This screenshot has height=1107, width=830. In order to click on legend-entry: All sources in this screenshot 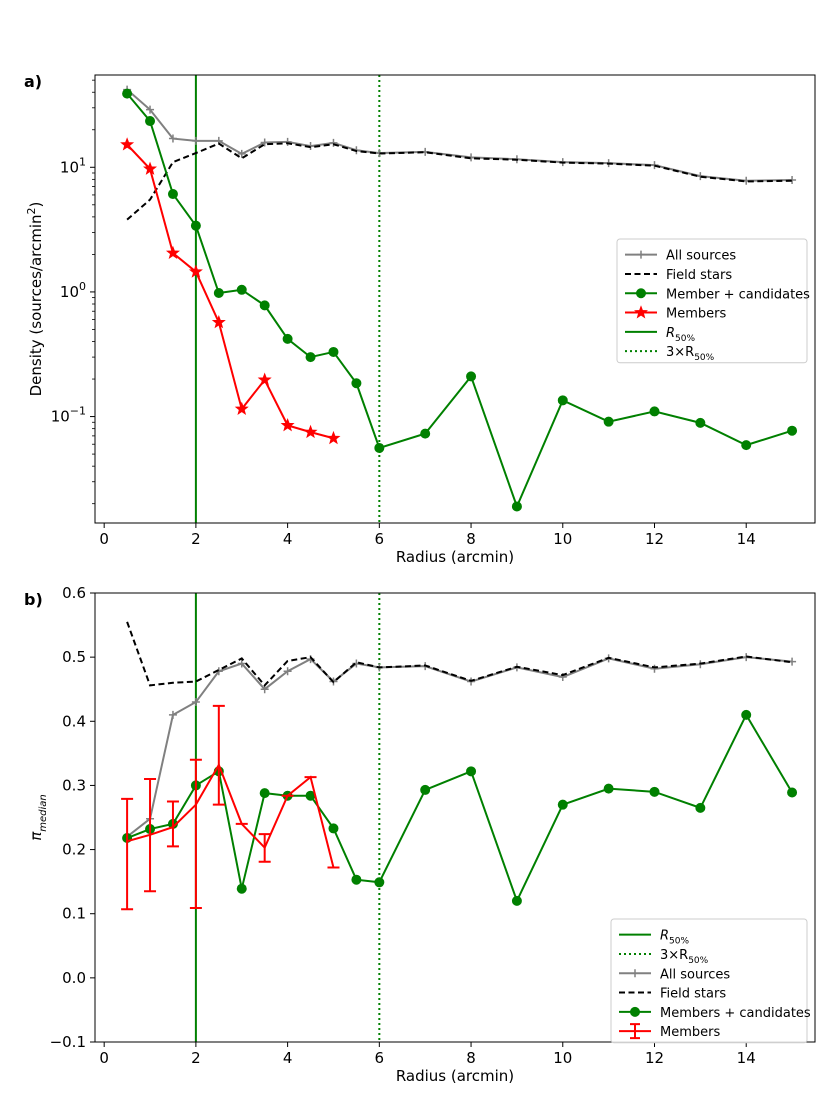, I will do `click(674, 974)`.